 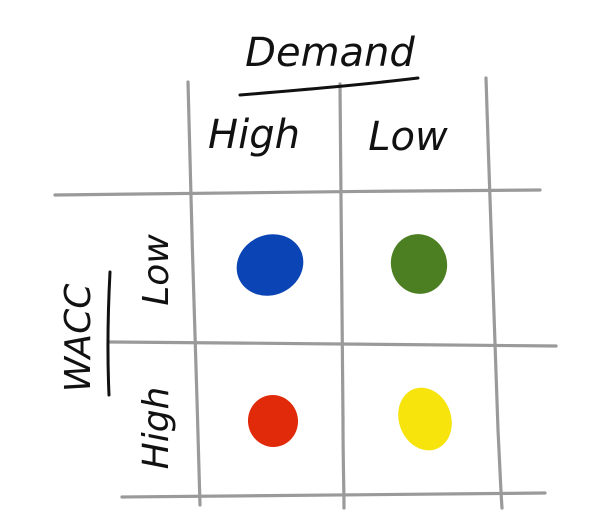 I want to click on grid-vertical-mid, so click(x=342, y=296).